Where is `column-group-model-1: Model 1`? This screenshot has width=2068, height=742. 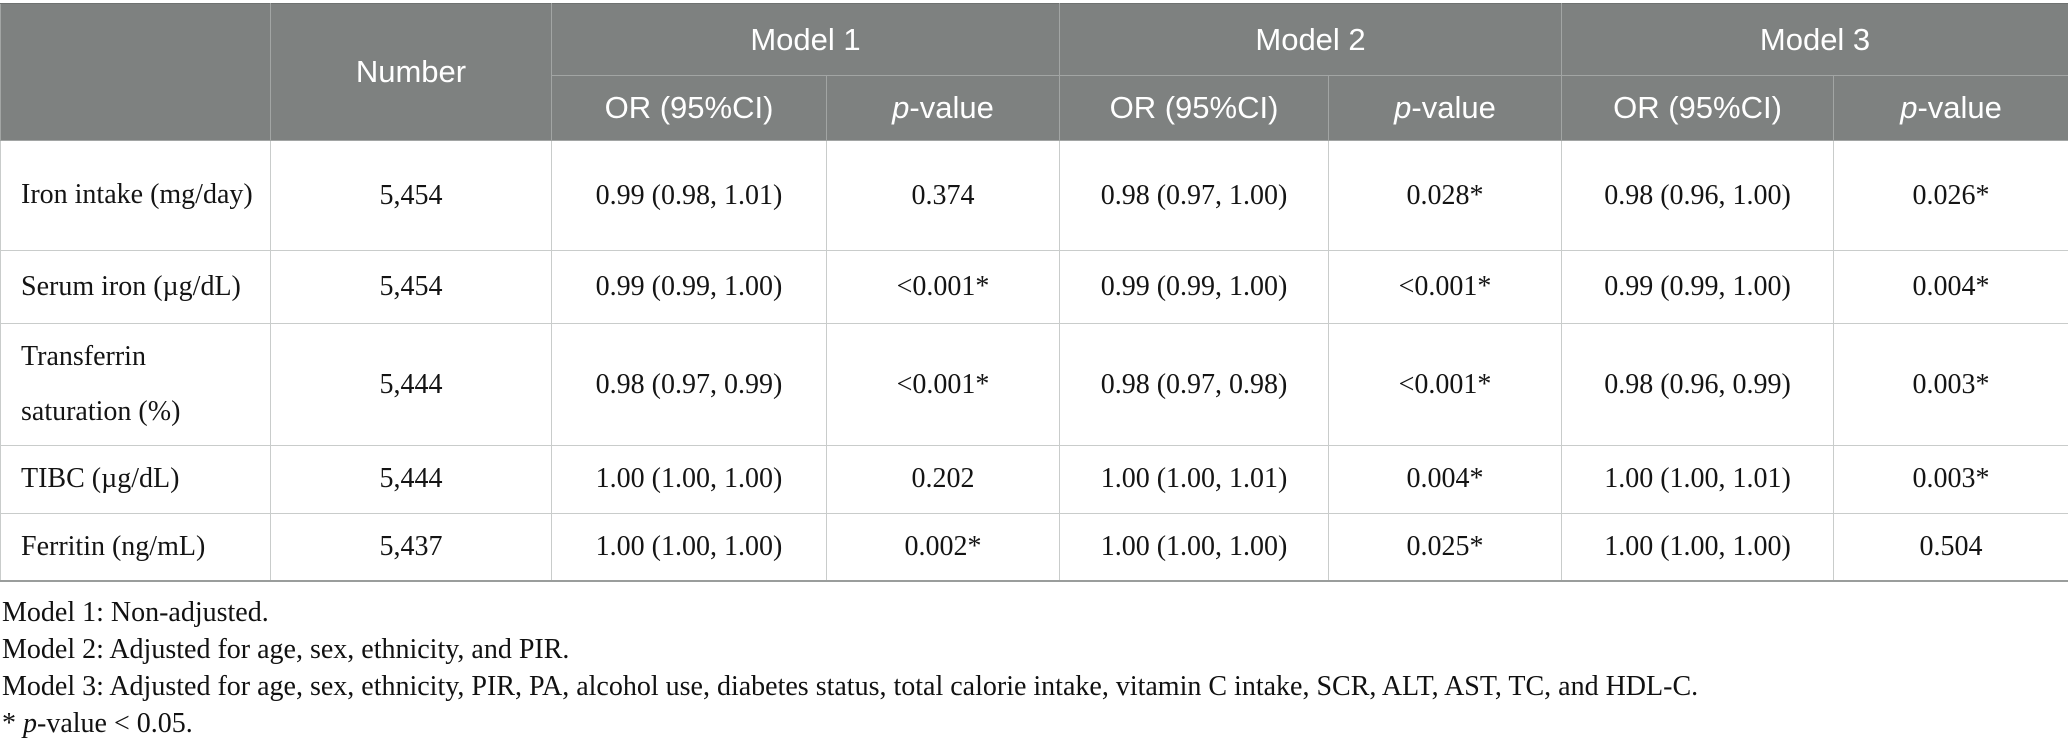
column-group-model-1: Model 1 is located at coordinates (806, 40).